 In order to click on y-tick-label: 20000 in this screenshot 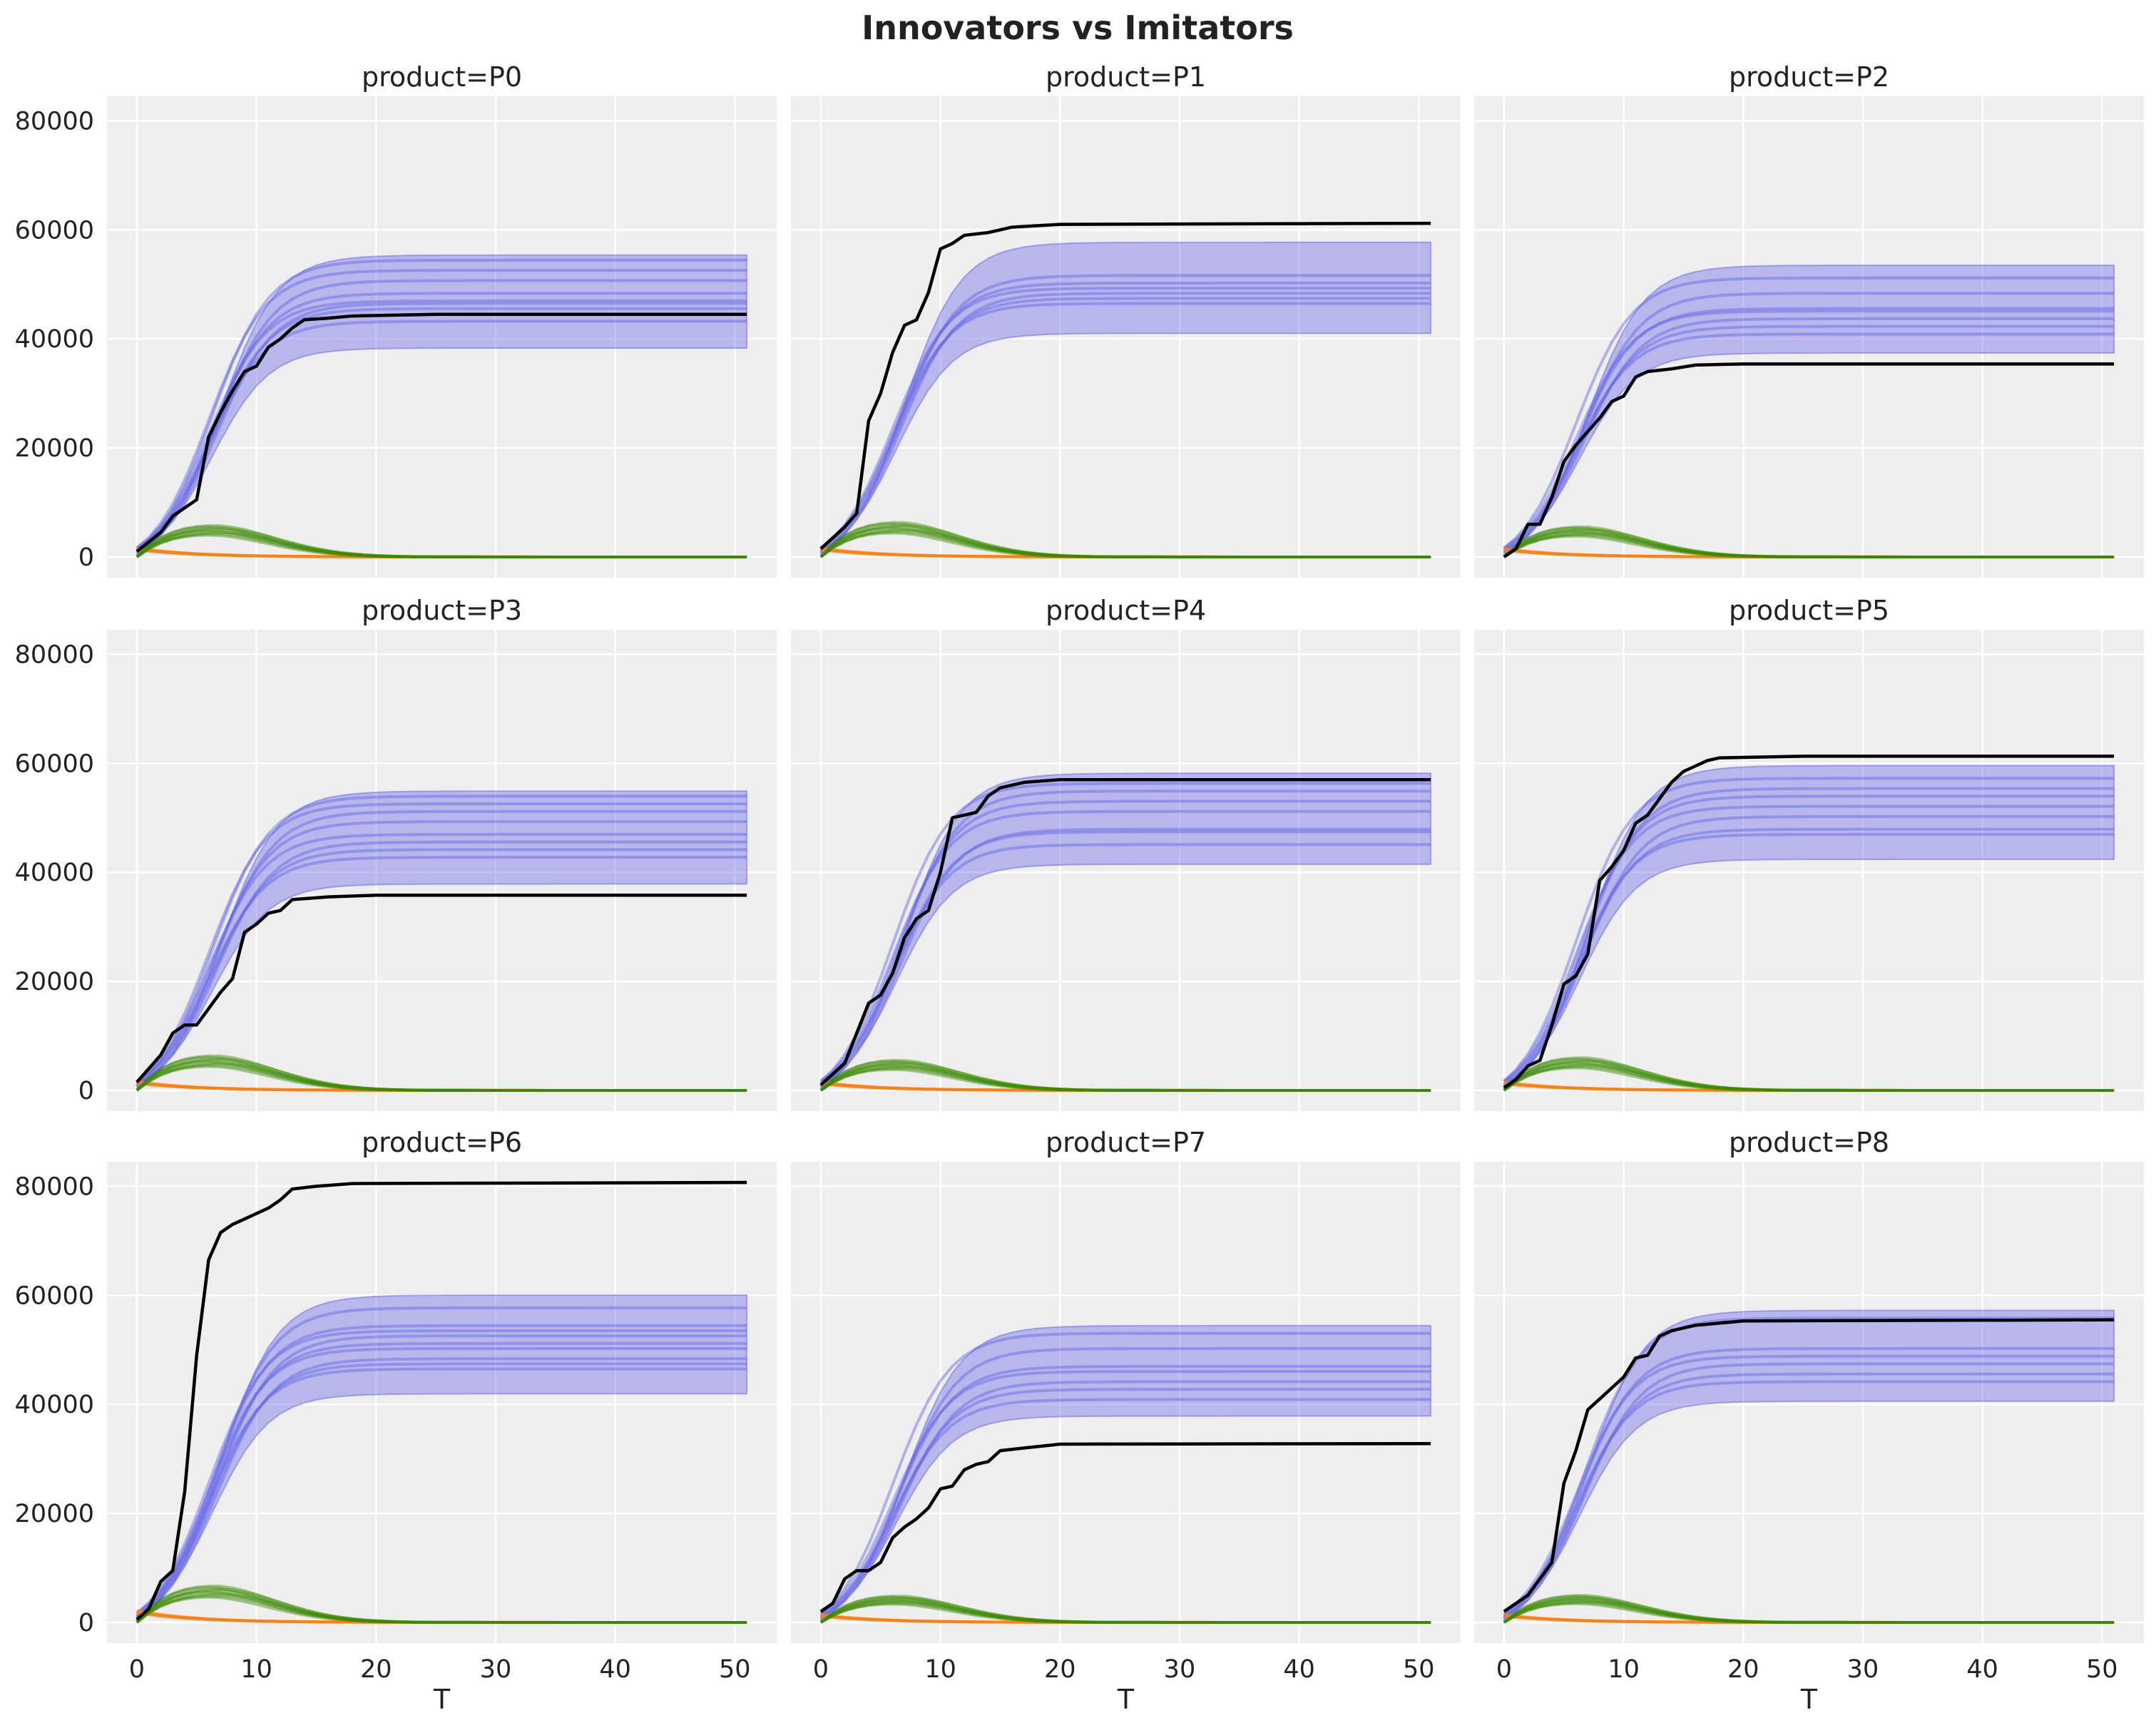, I will do `click(54, 448)`.